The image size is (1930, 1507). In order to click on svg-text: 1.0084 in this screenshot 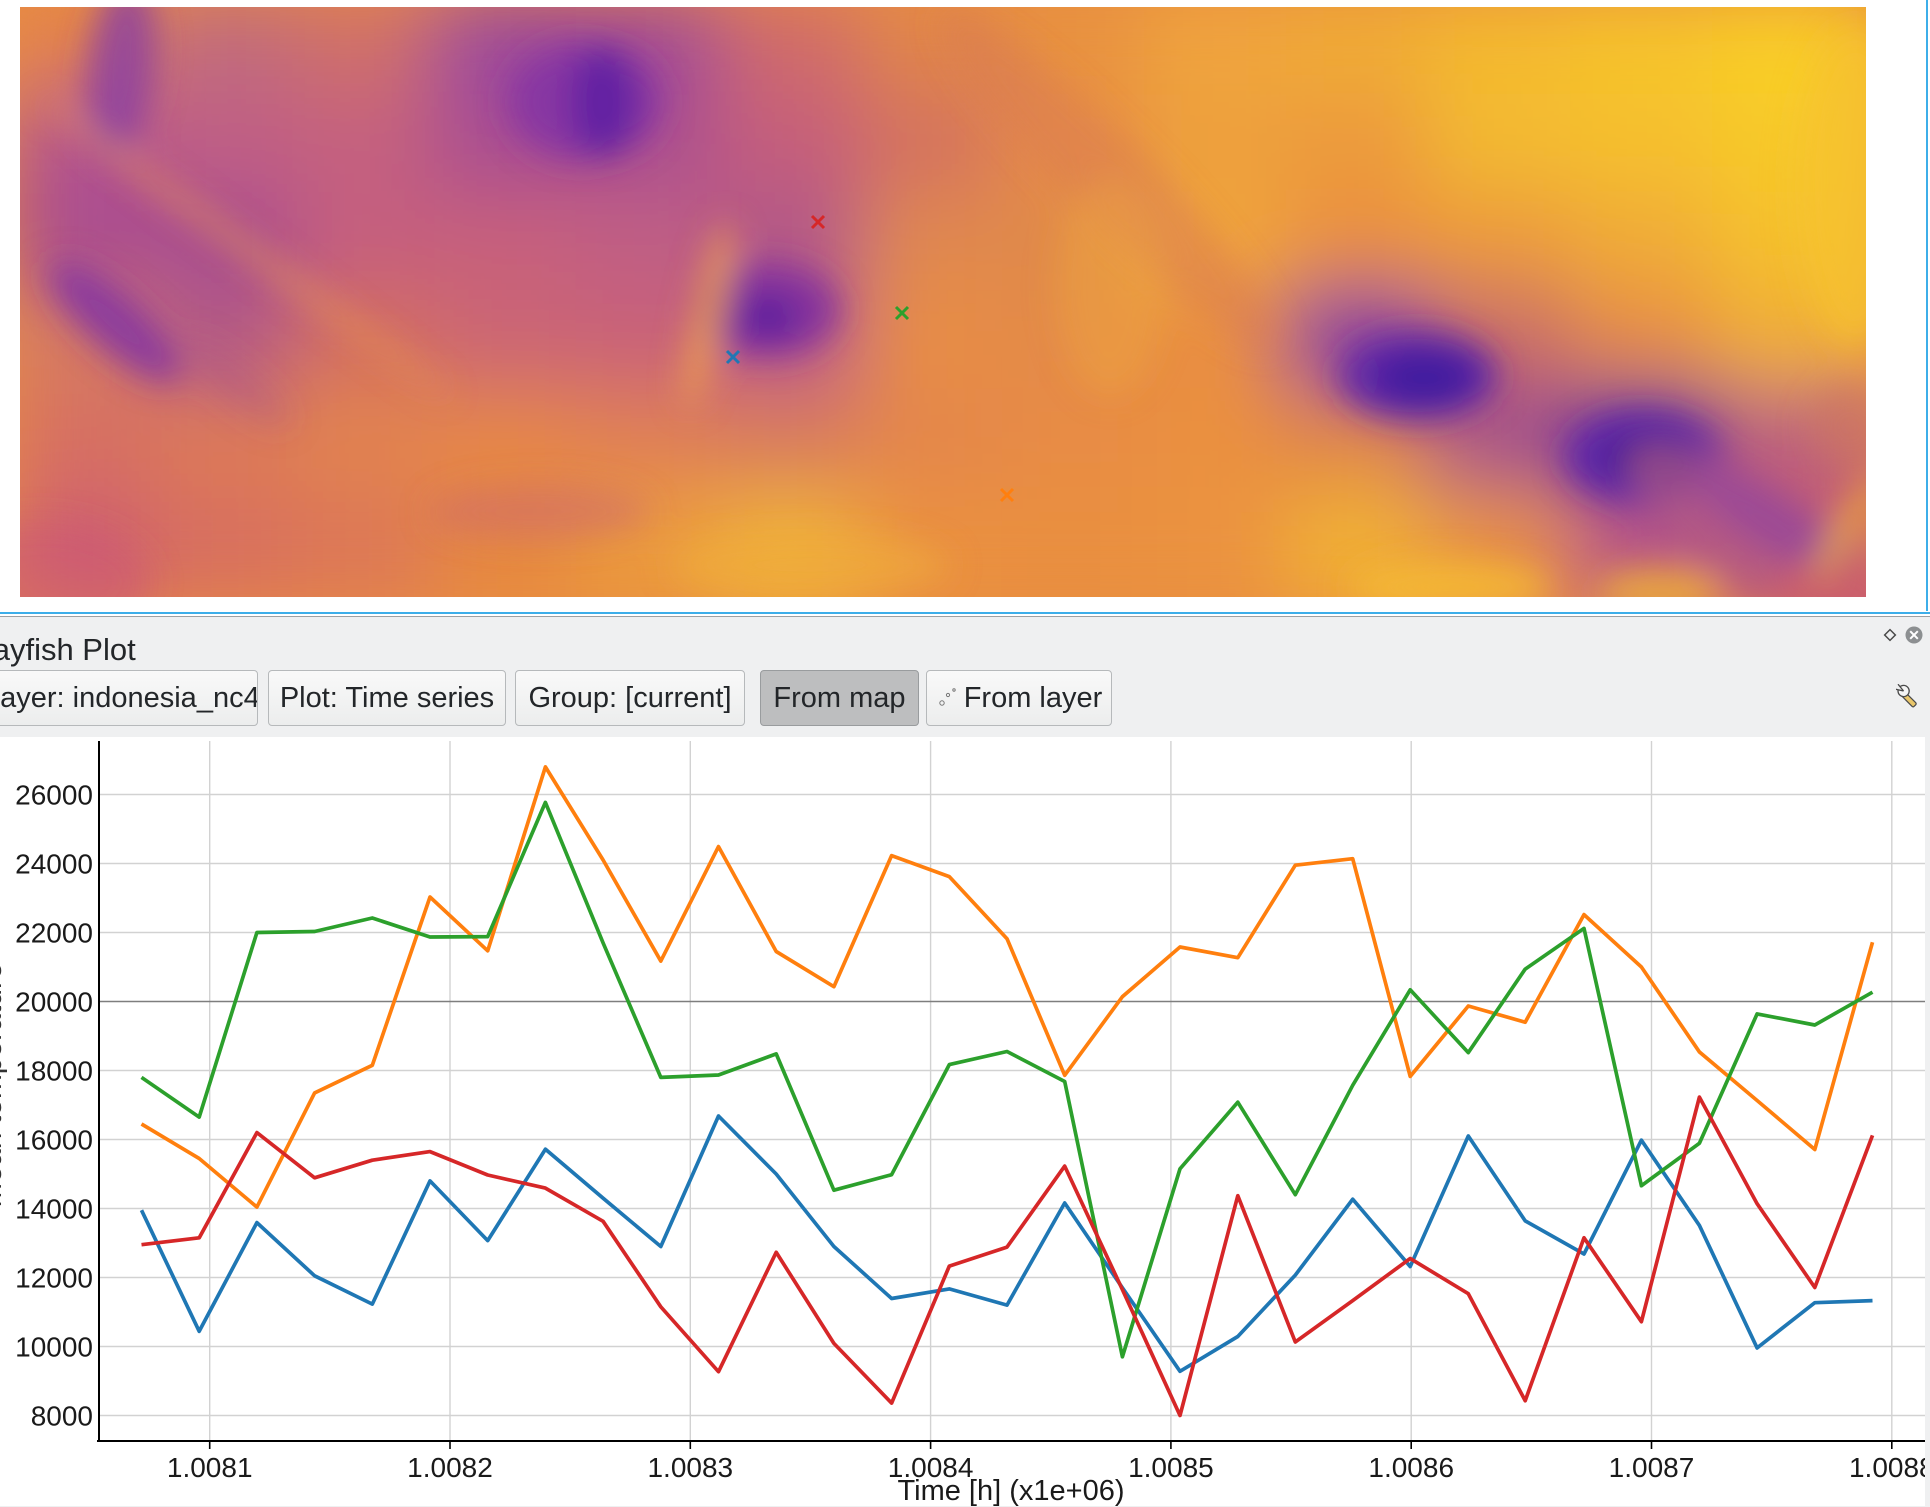, I will do `click(931, 1467)`.